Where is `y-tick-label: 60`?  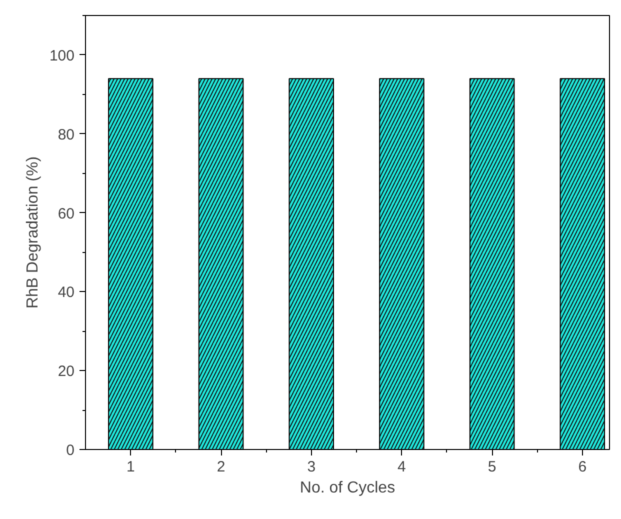 y-tick-label: 60 is located at coordinates (66, 213).